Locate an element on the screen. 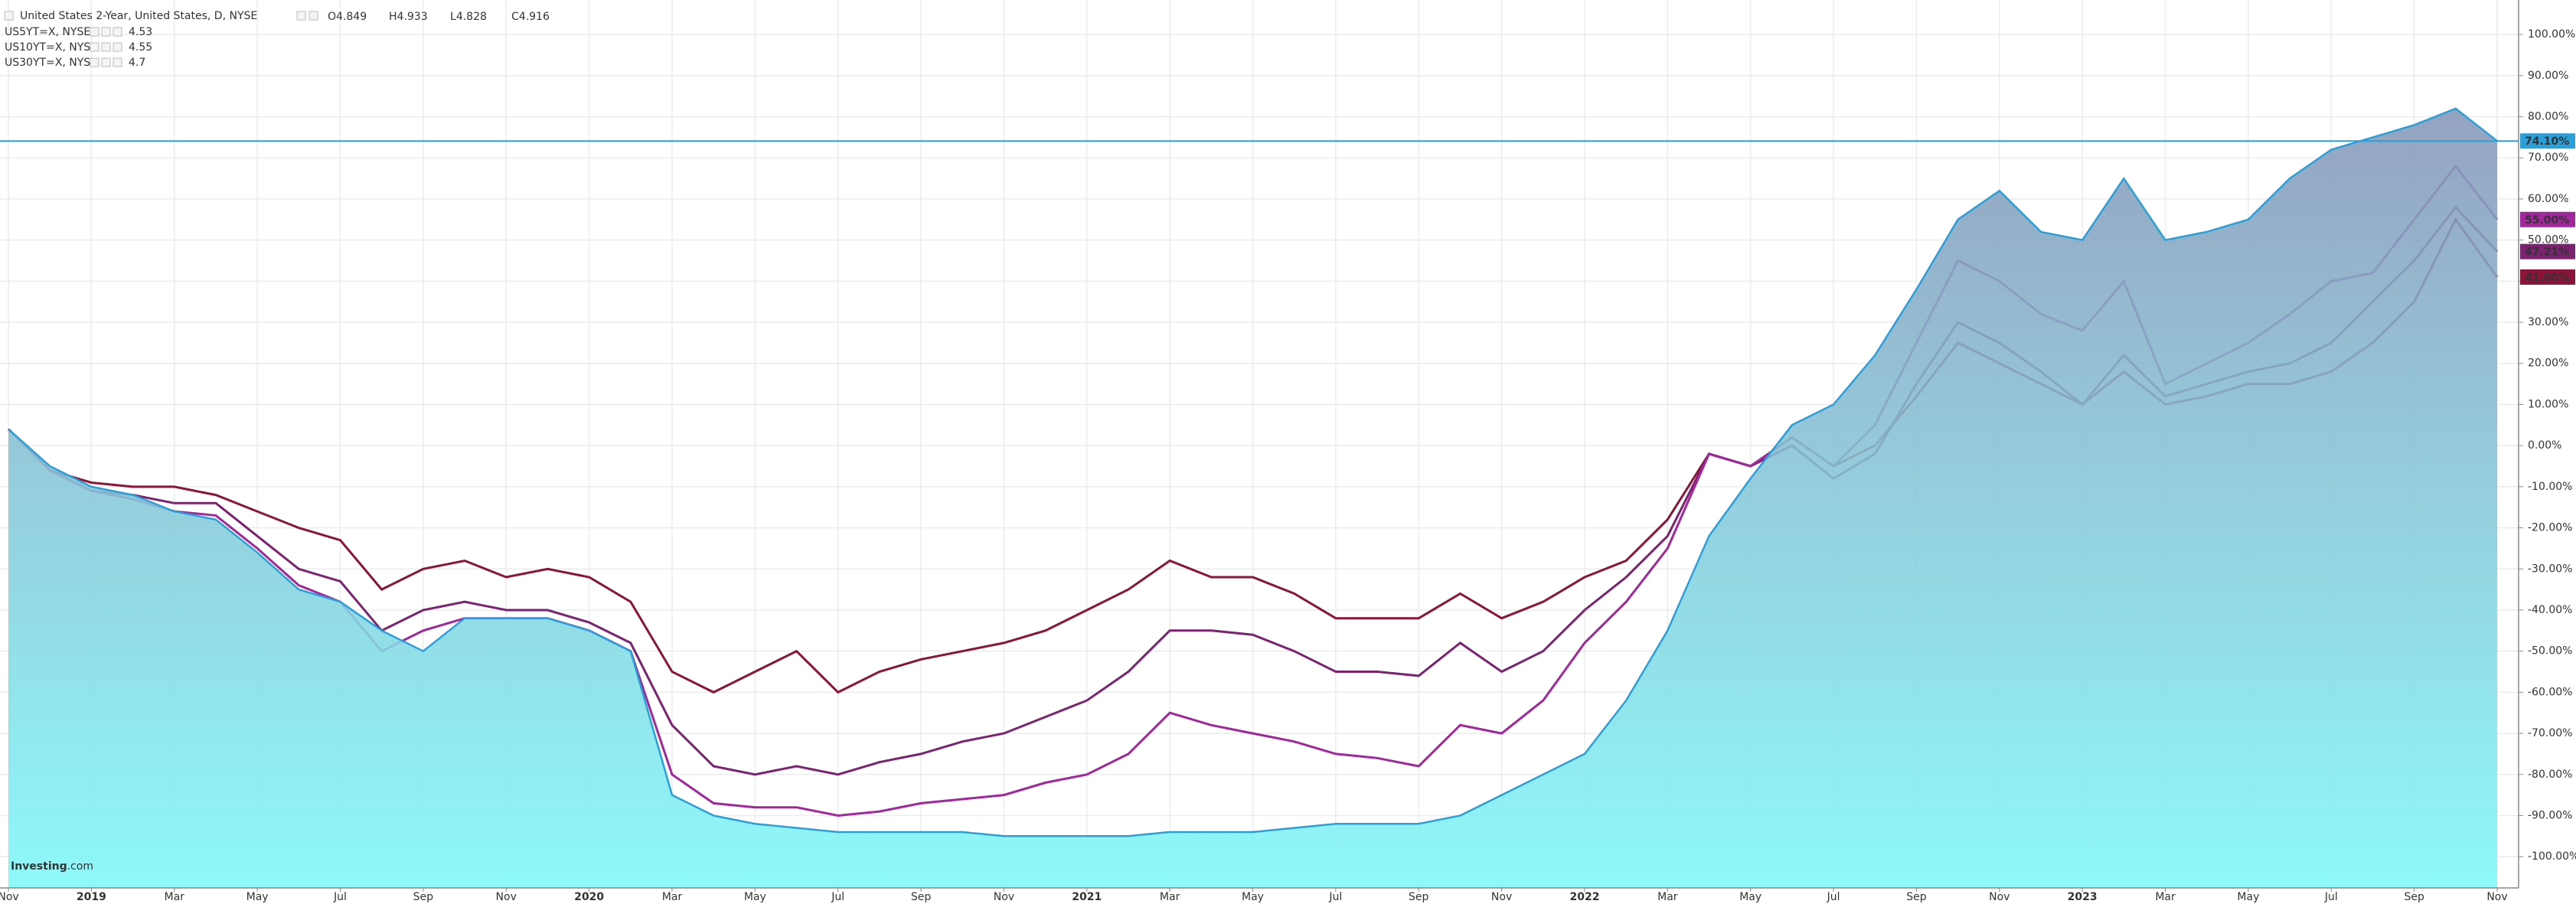  y-tick-label: -10.00% is located at coordinates (2550, 487).